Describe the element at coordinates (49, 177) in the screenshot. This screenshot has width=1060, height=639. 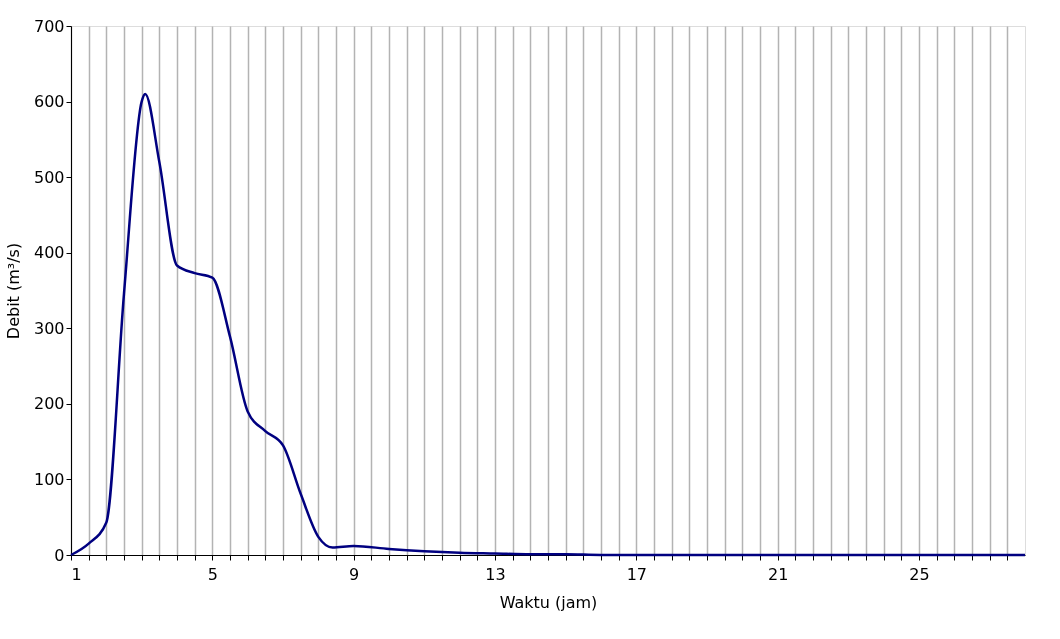
I see `y-tick-label: 500` at that location.